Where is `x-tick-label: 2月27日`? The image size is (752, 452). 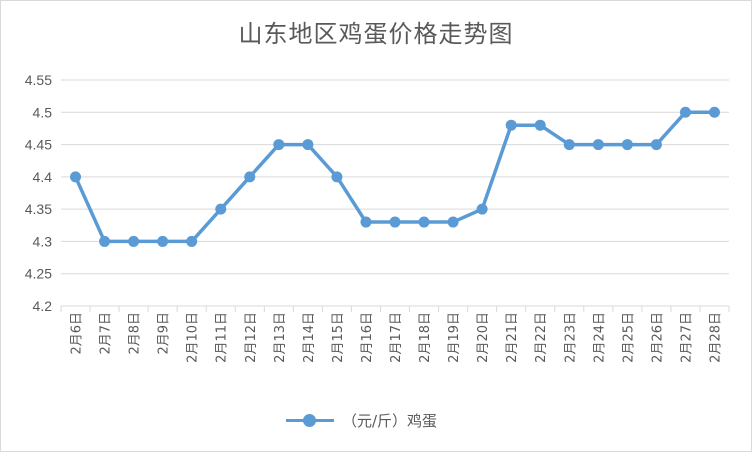 x-tick-label: 2月27日 is located at coordinates (686, 337).